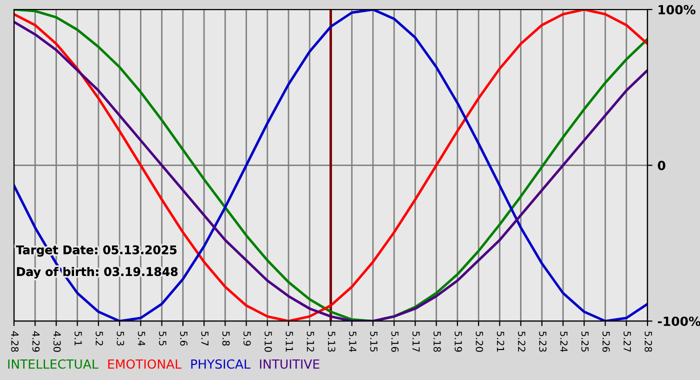  I want to click on x-tick-label: 5.2, so click(99, 339).